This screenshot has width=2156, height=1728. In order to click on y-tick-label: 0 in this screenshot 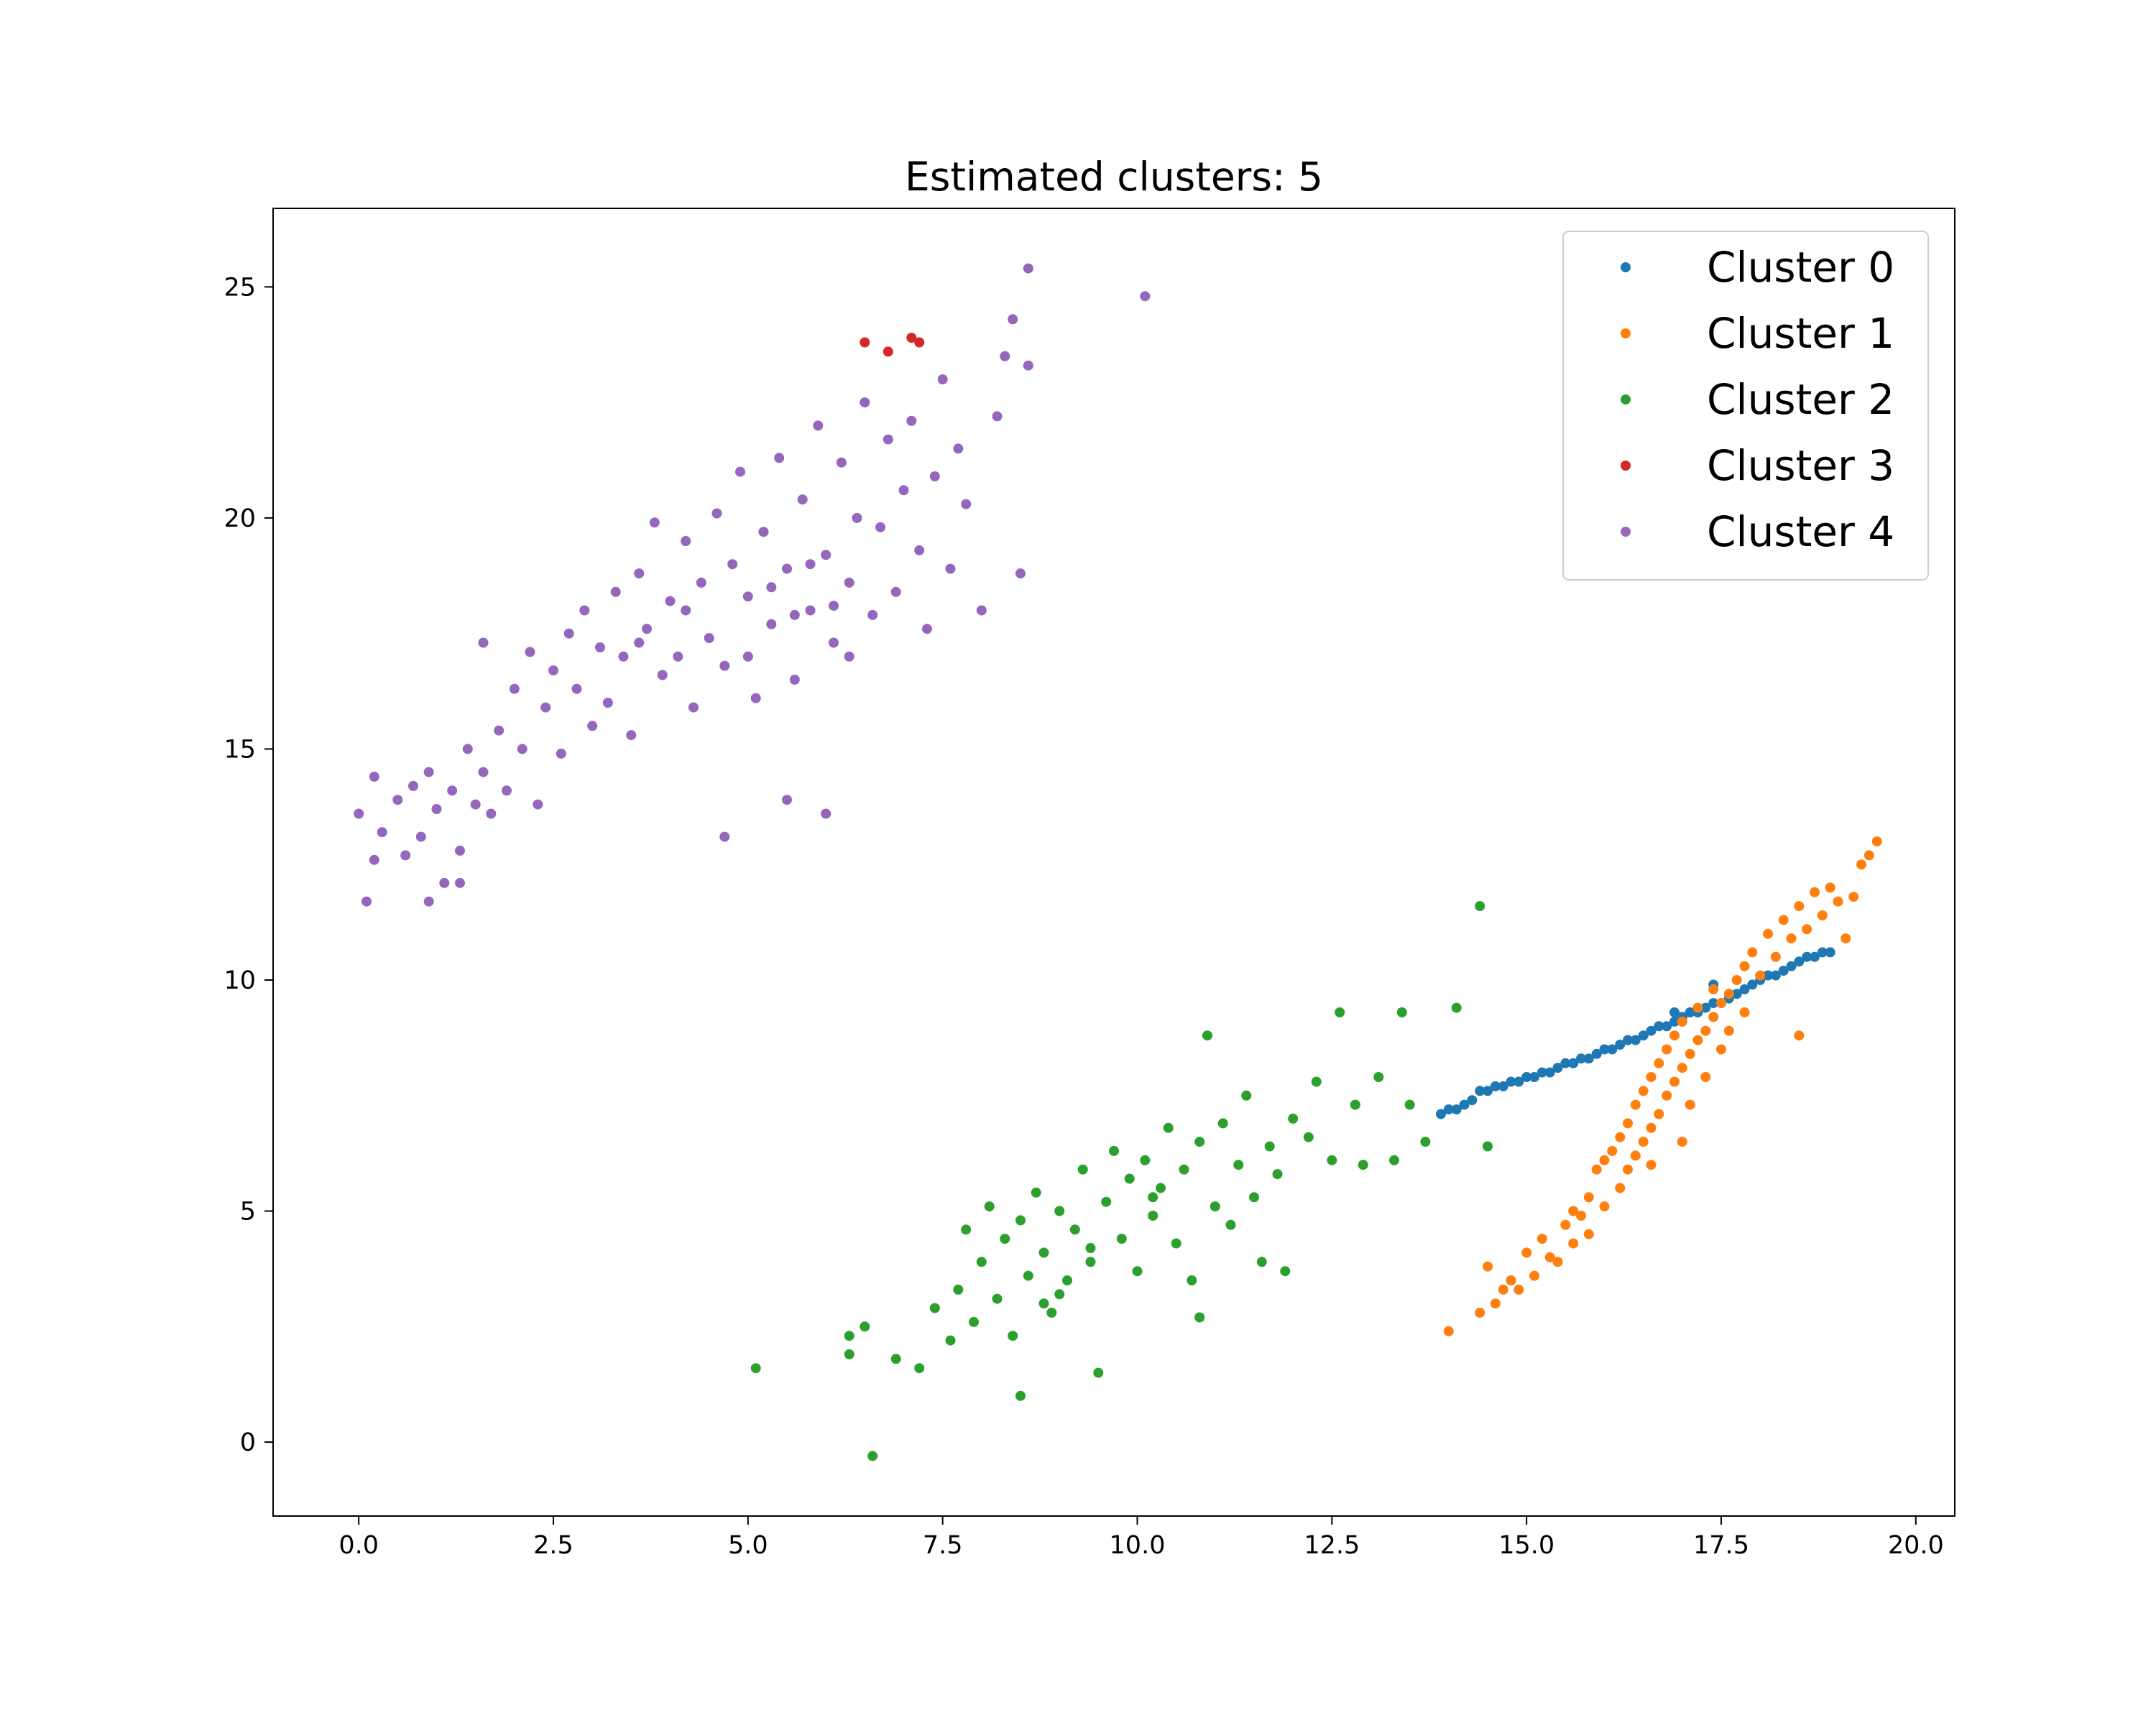, I will do `click(248, 1442)`.